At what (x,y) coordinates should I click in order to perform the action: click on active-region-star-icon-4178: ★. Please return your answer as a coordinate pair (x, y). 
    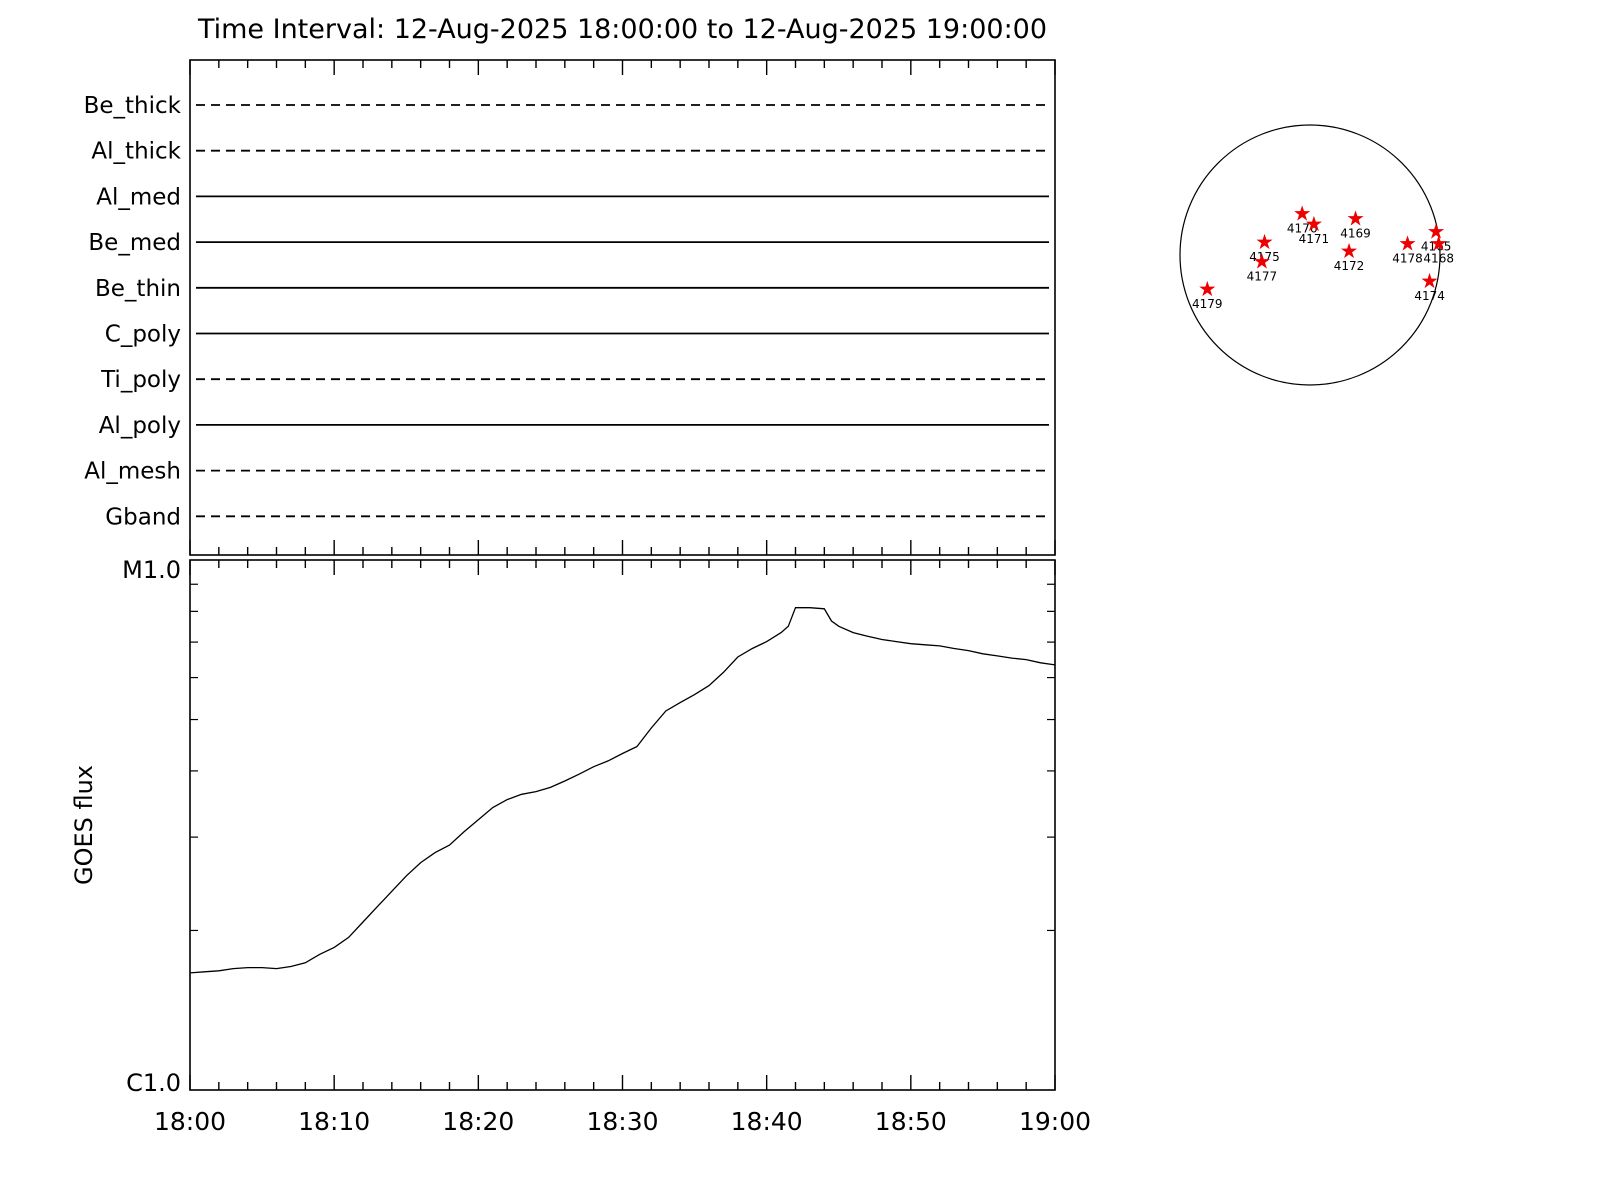
    Looking at the image, I should click on (1407, 243).